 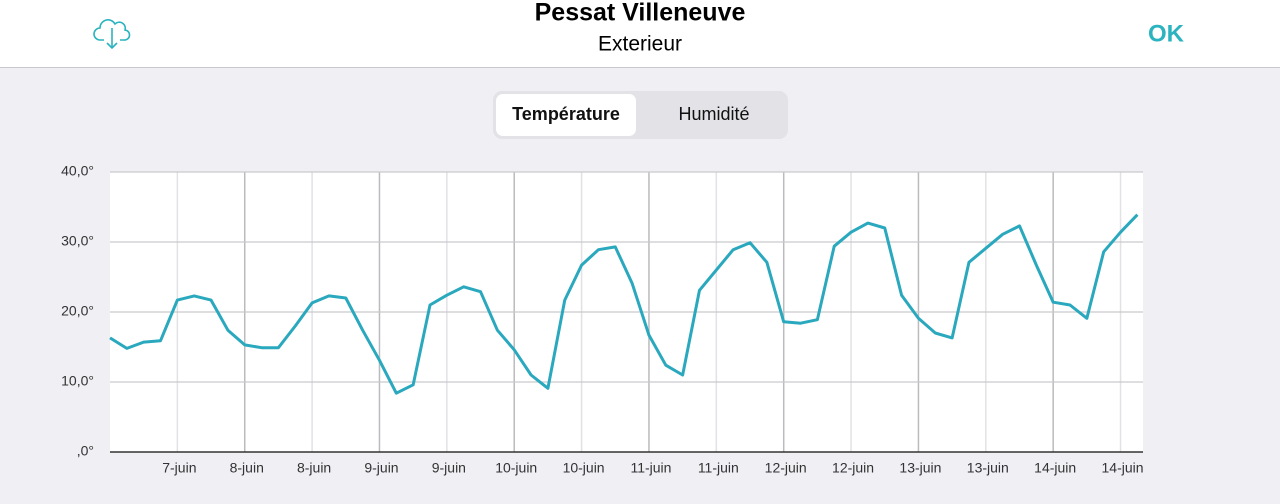 What do you see at coordinates (77, 241) in the screenshot?
I see `y-tick-label: 30,0°` at bounding box center [77, 241].